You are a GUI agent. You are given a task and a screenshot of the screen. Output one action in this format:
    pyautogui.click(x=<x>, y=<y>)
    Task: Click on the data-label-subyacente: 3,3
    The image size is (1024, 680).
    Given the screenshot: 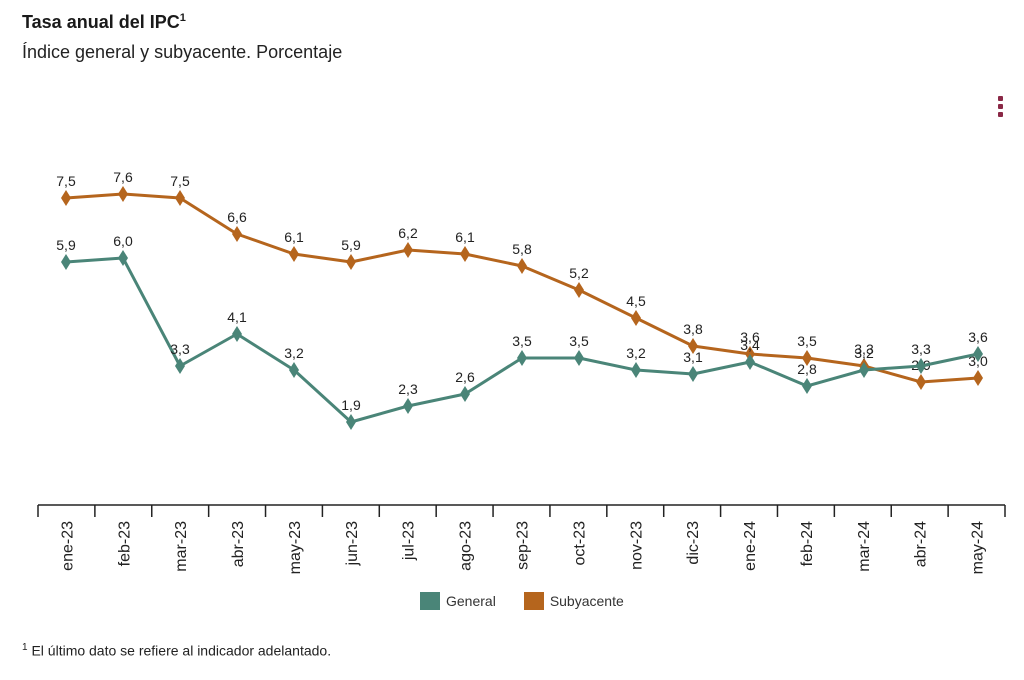 What is the action you would take?
    pyautogui.click(x=864, y=349)
    